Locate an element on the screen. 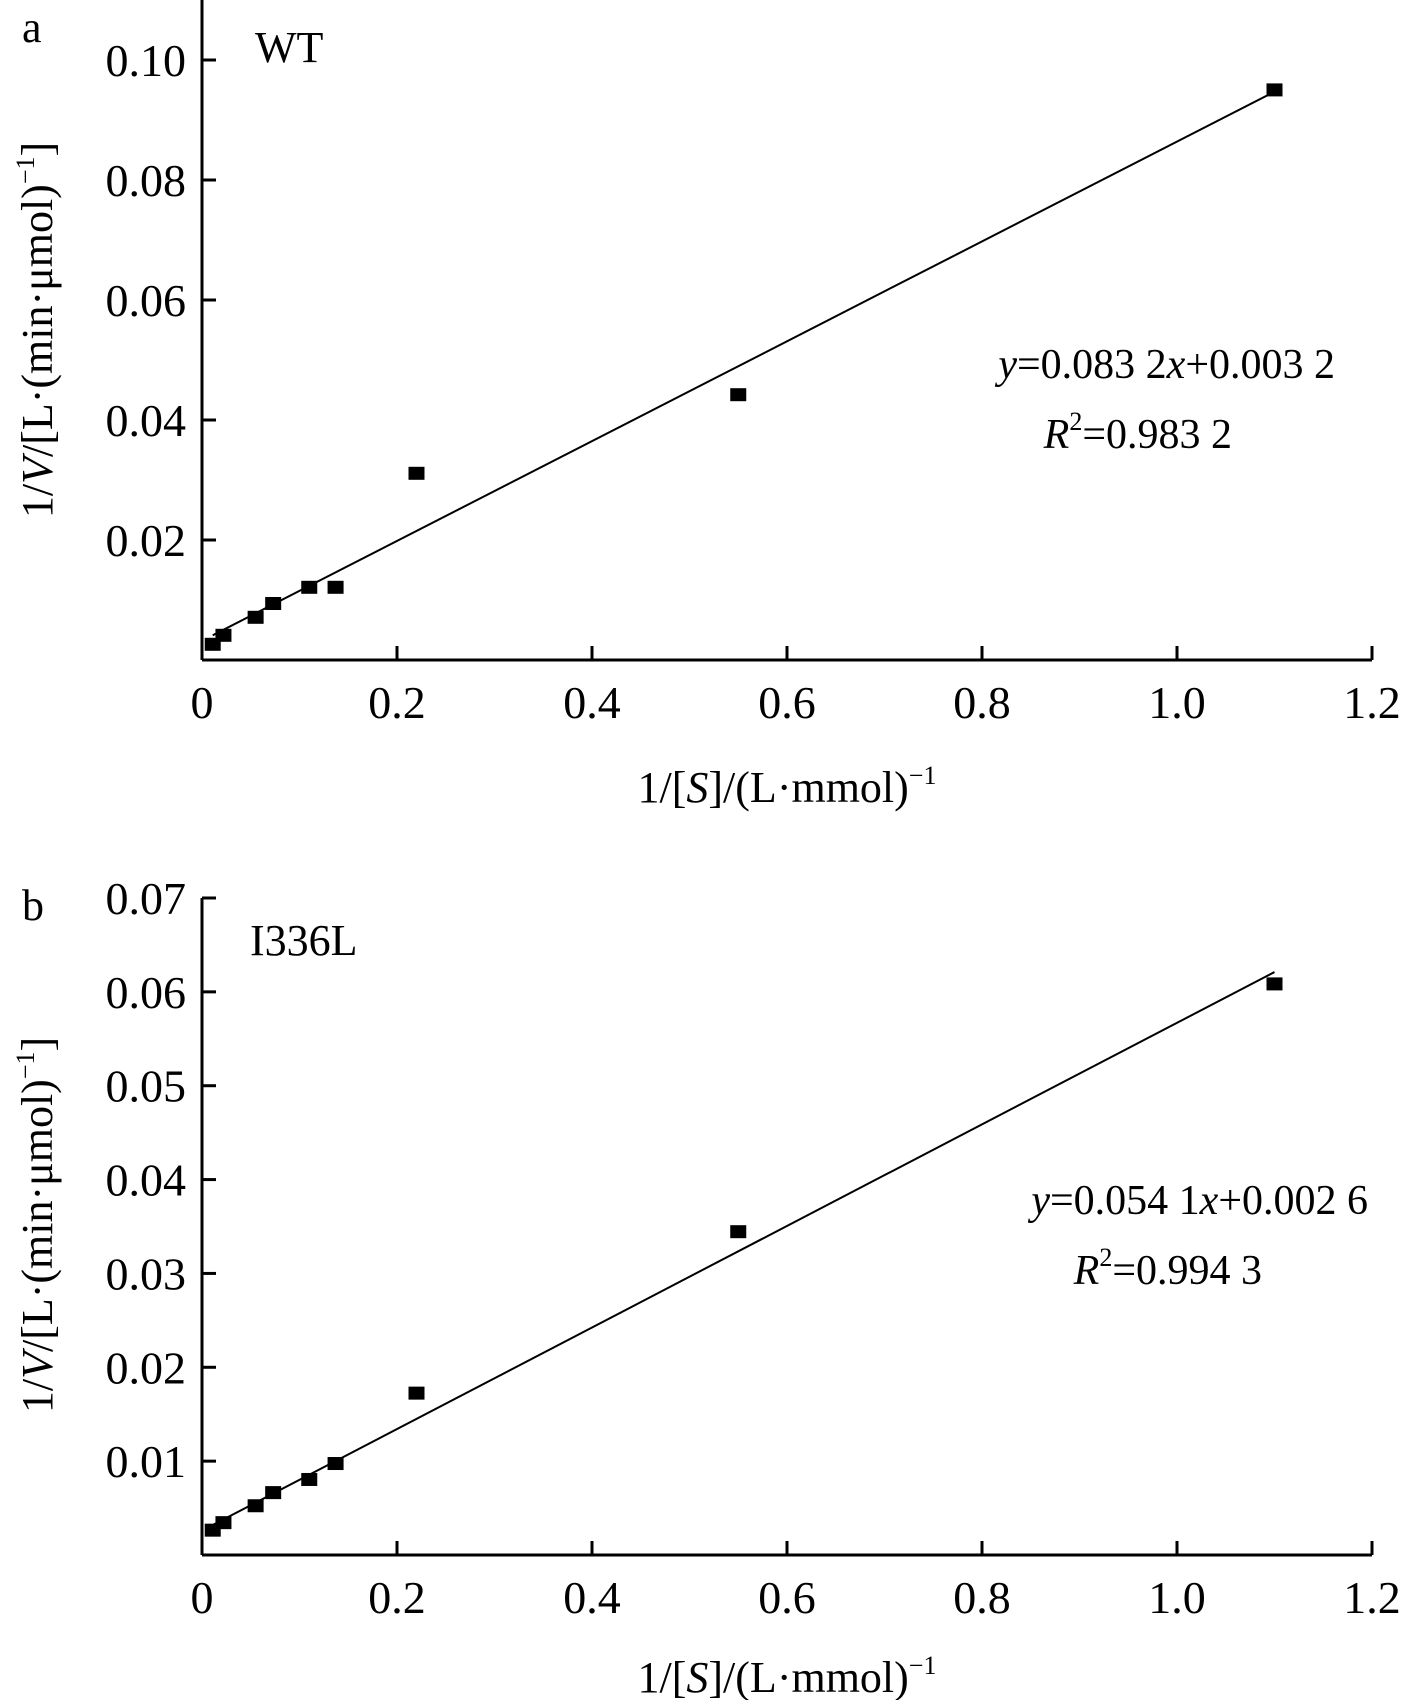  r-squared-b: R2=0.994 3 is located at coordinates (1167, 1268).